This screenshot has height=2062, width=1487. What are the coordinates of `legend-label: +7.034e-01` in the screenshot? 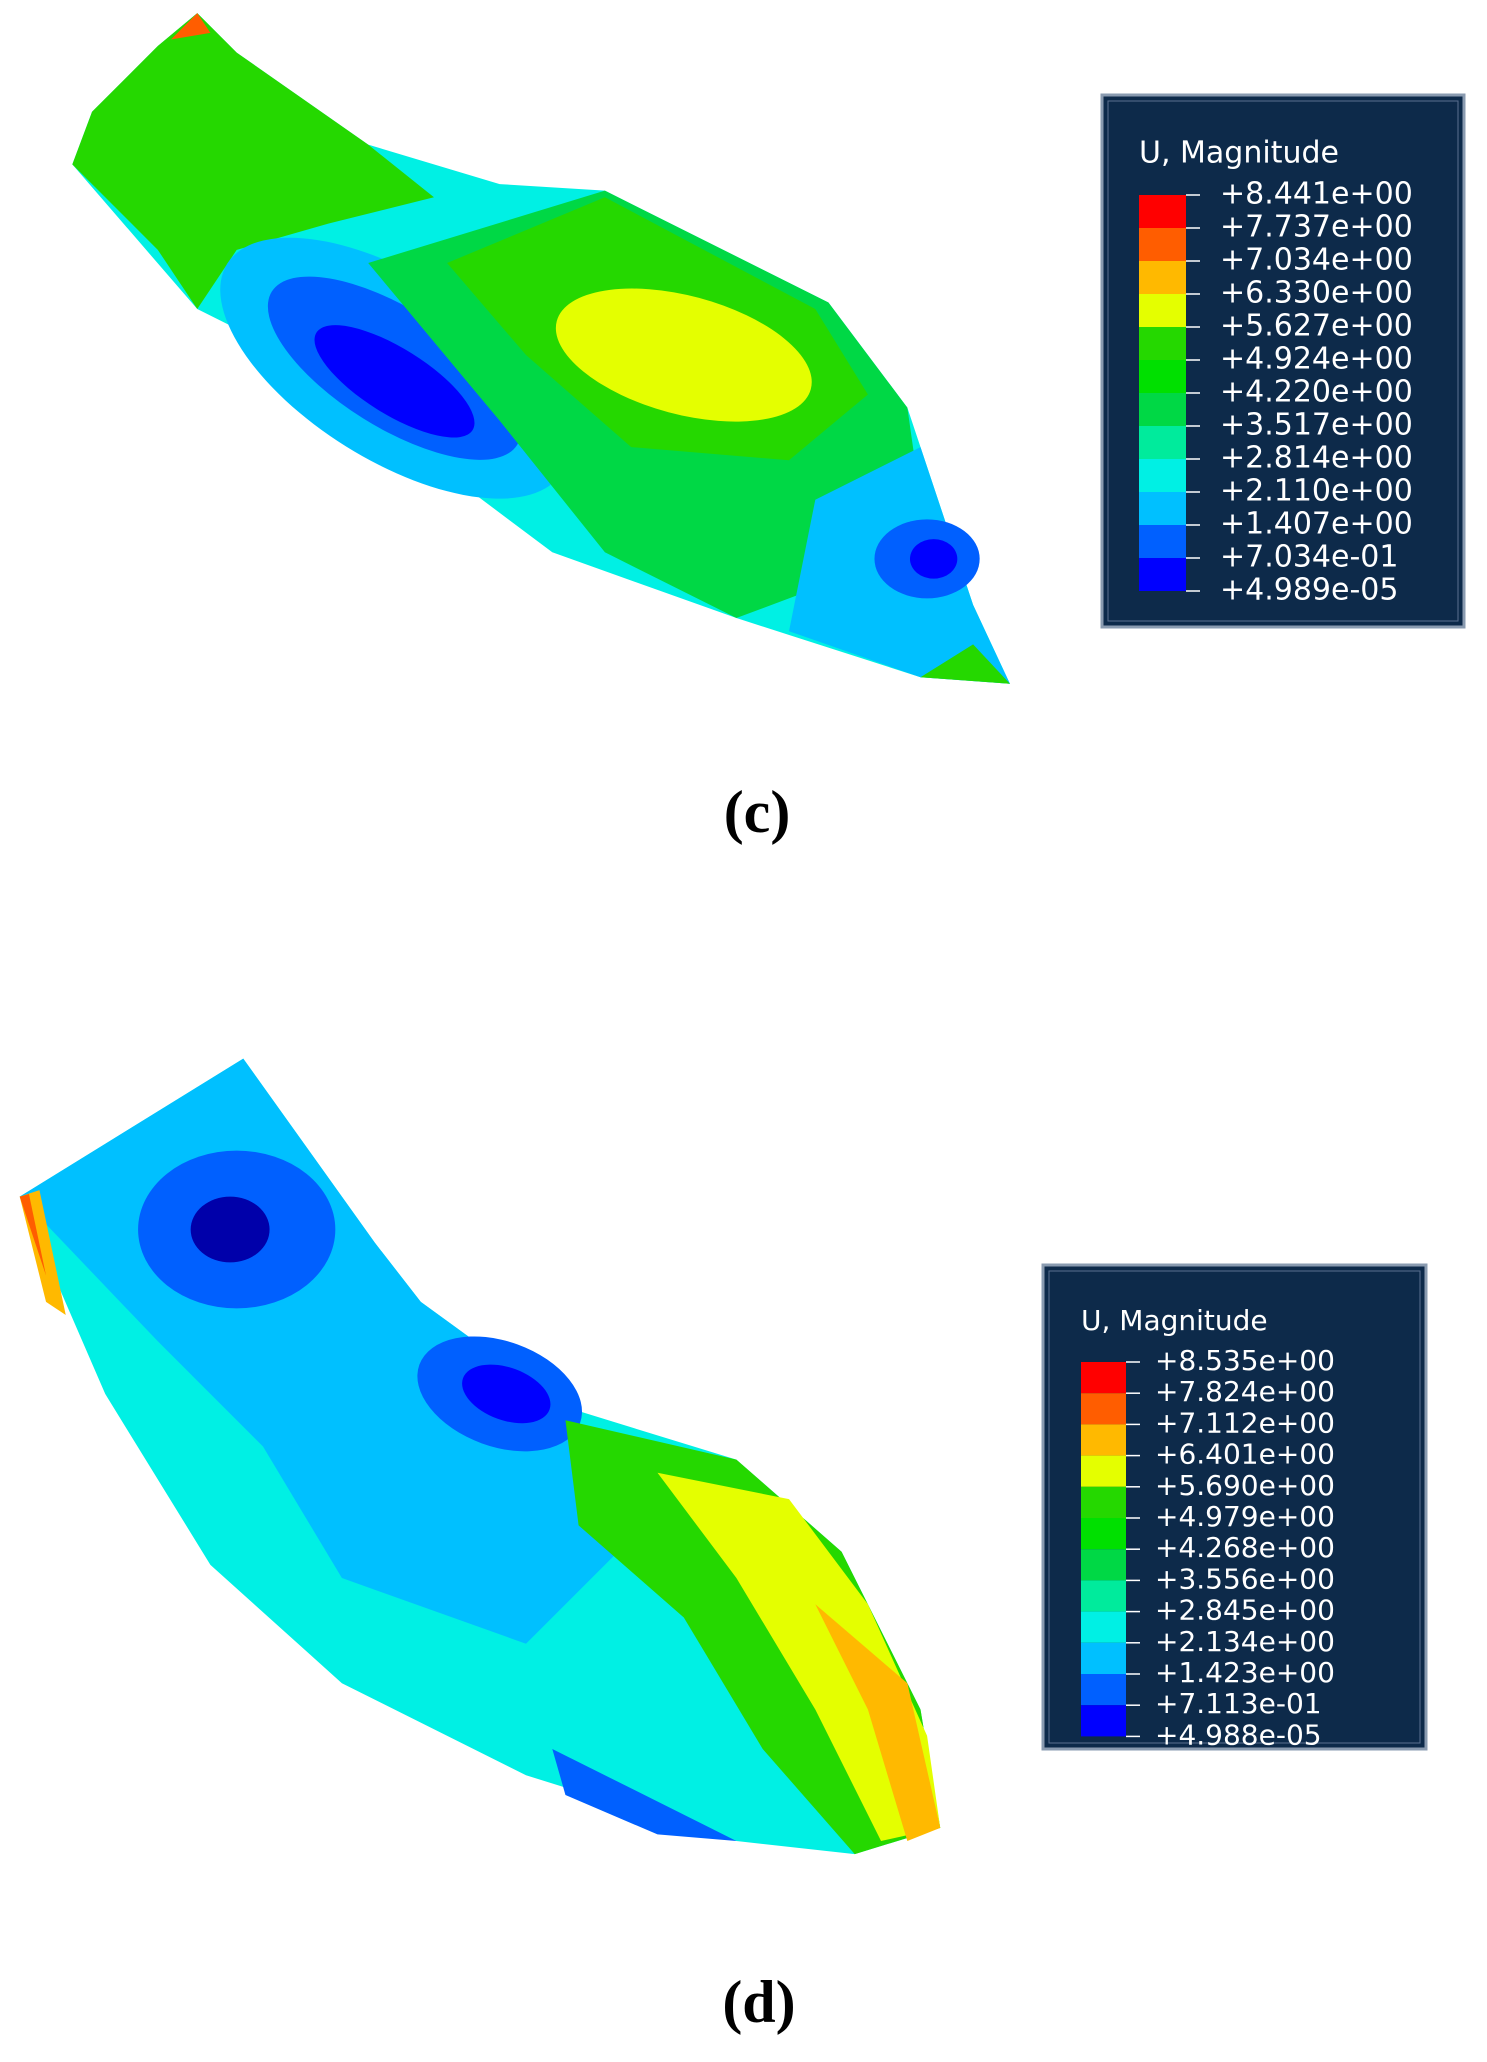 It's located at (1309, 557).